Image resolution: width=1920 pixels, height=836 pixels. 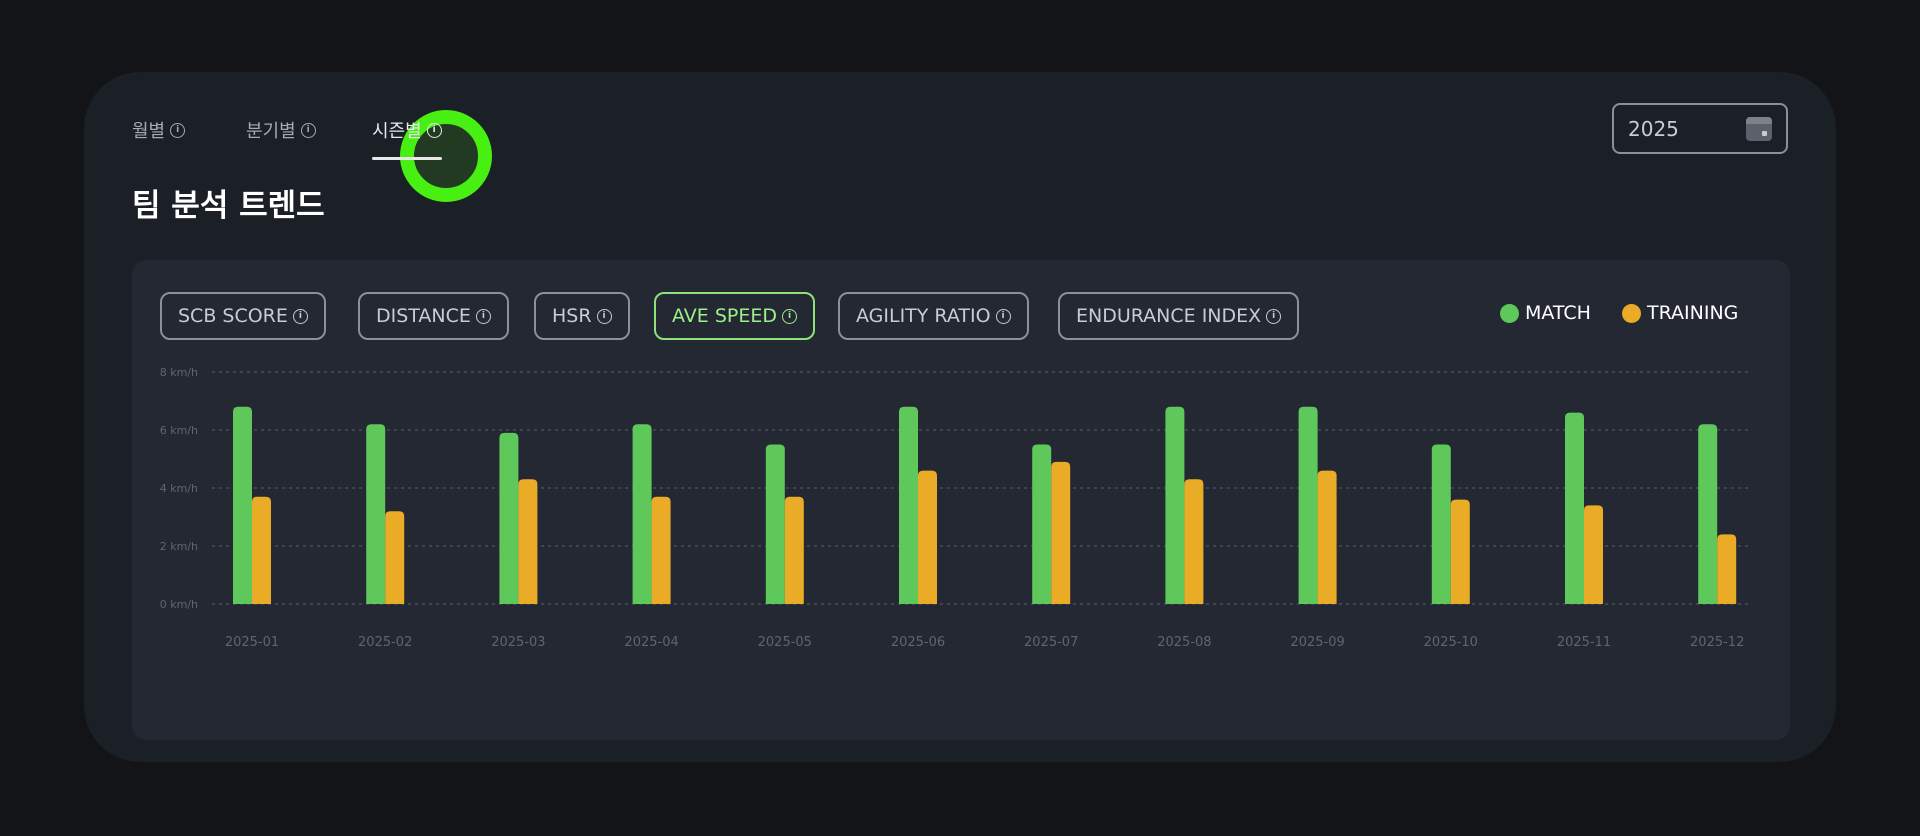 What do you see at coordinates (179, 546) in the screenshot?
I see `y-tick-label: 2 km/h` at bounding box center [179, 546].